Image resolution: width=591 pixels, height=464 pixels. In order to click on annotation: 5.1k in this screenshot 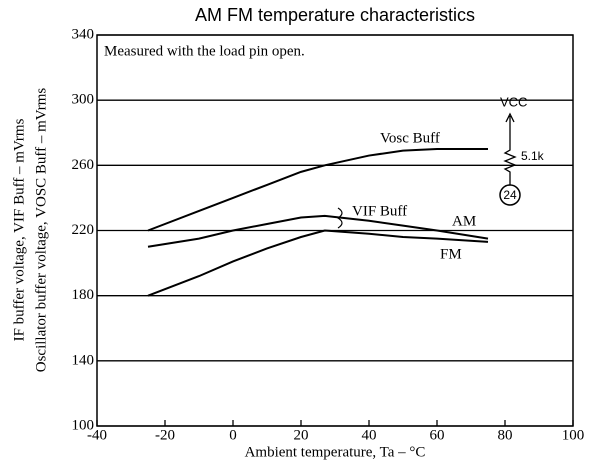, I will do `click(533, 156)`.